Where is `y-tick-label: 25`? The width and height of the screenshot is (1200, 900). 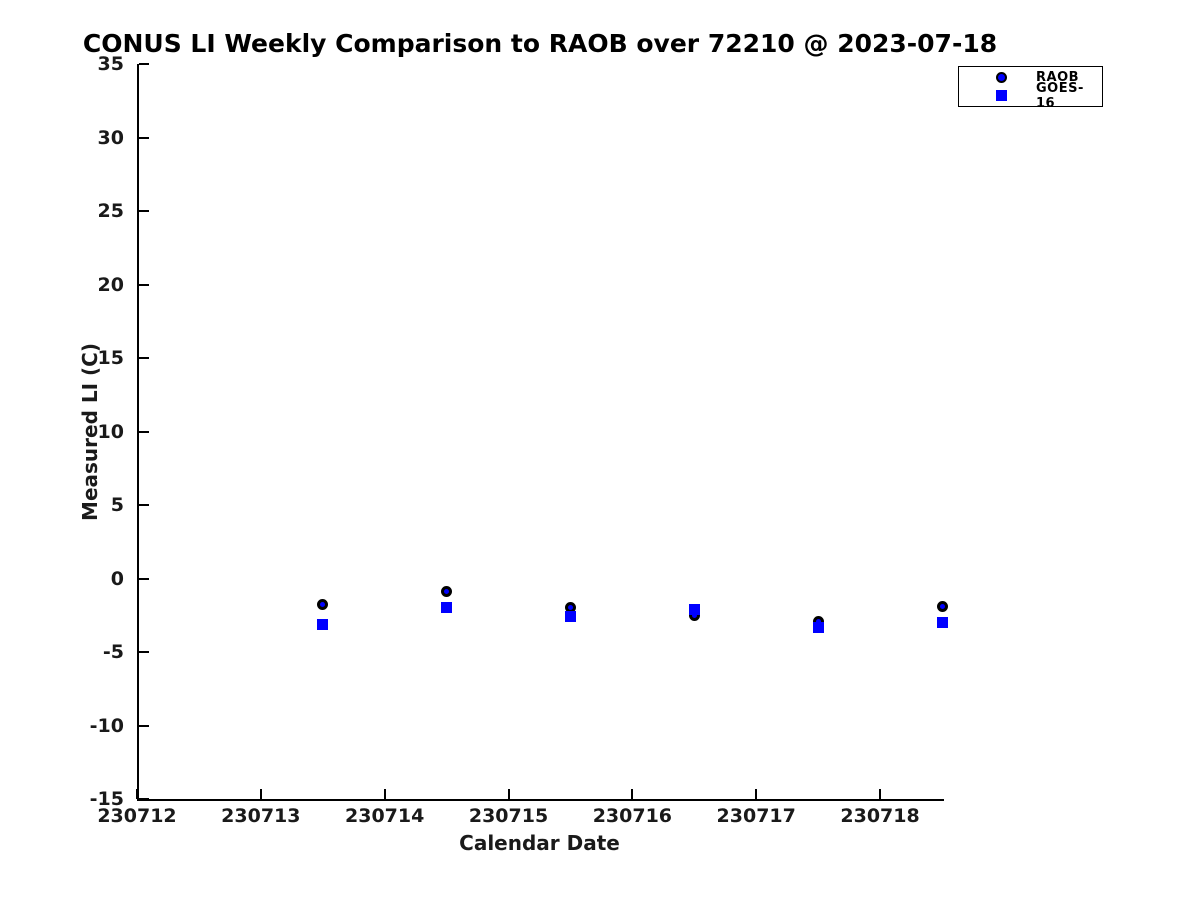
y-tick-label: 25 is located at coordinates (110, 211).